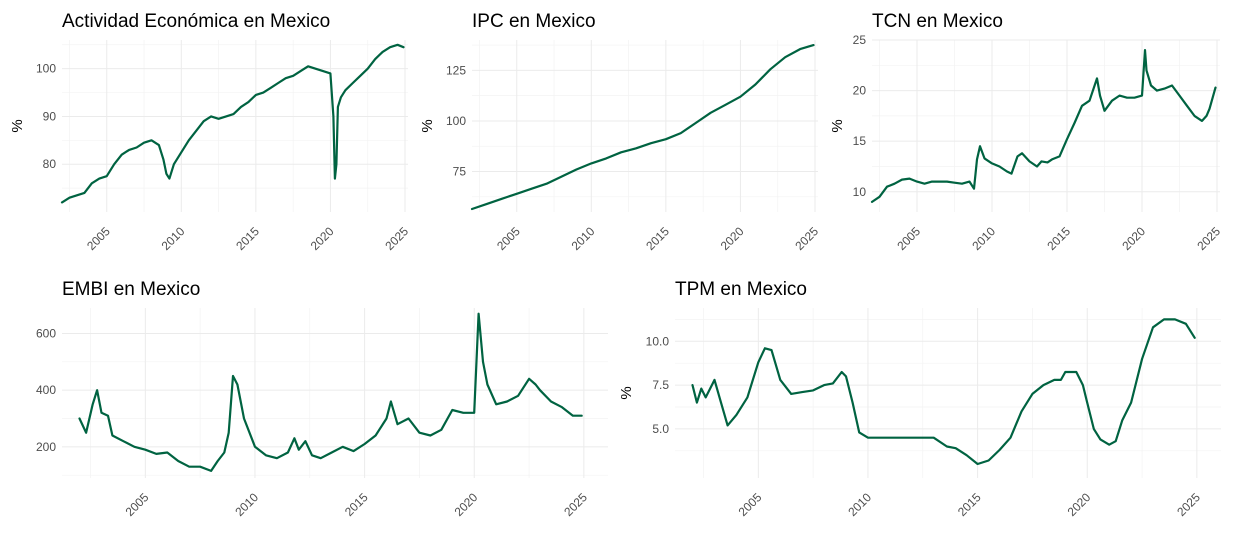  Describe the element at coordinates (937, 21) in the screenshot. I see `chart-title: TCN en Mexico` at that location.